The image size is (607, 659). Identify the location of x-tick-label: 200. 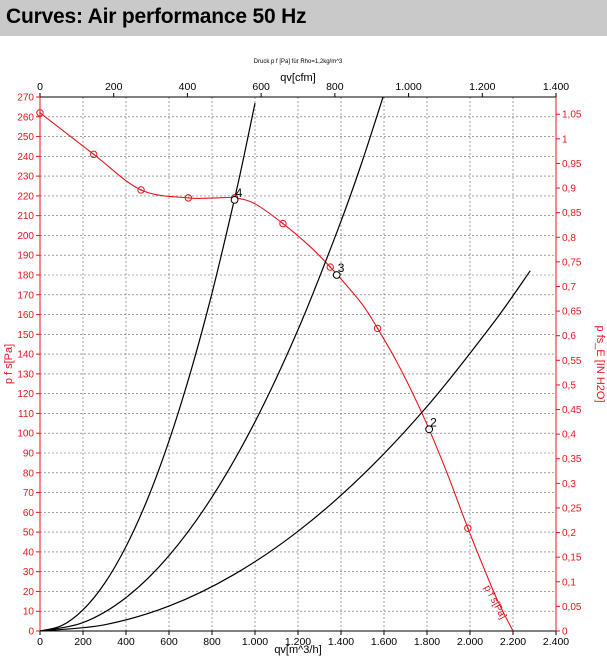
(83, 642).